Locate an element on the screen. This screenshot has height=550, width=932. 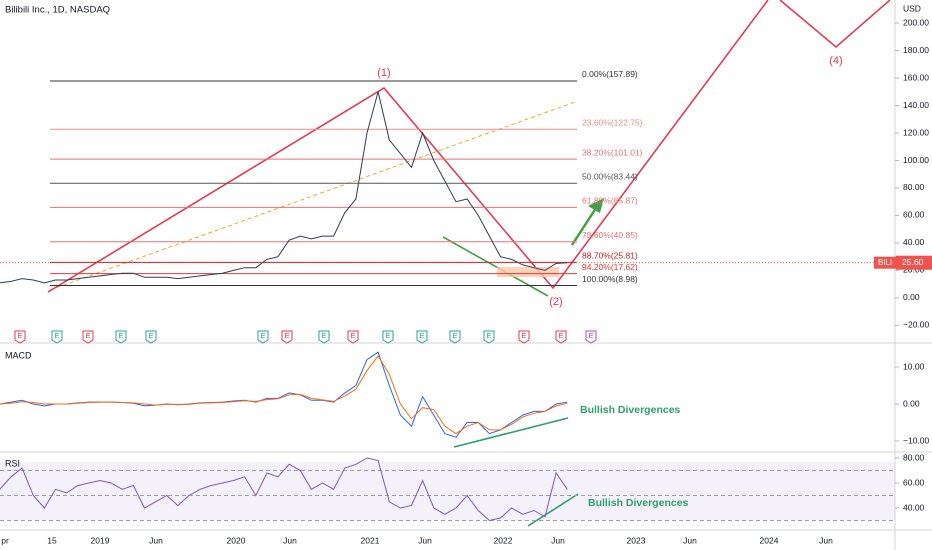
fib-label: 100.00%(8.98) is located at coordinates (610, 279).